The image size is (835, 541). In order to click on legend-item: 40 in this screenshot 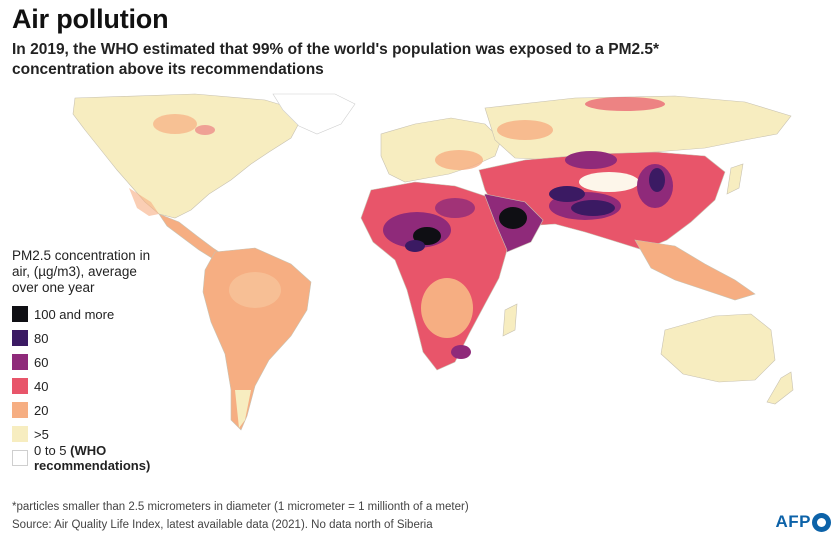, I will do `click(117, 386)`.